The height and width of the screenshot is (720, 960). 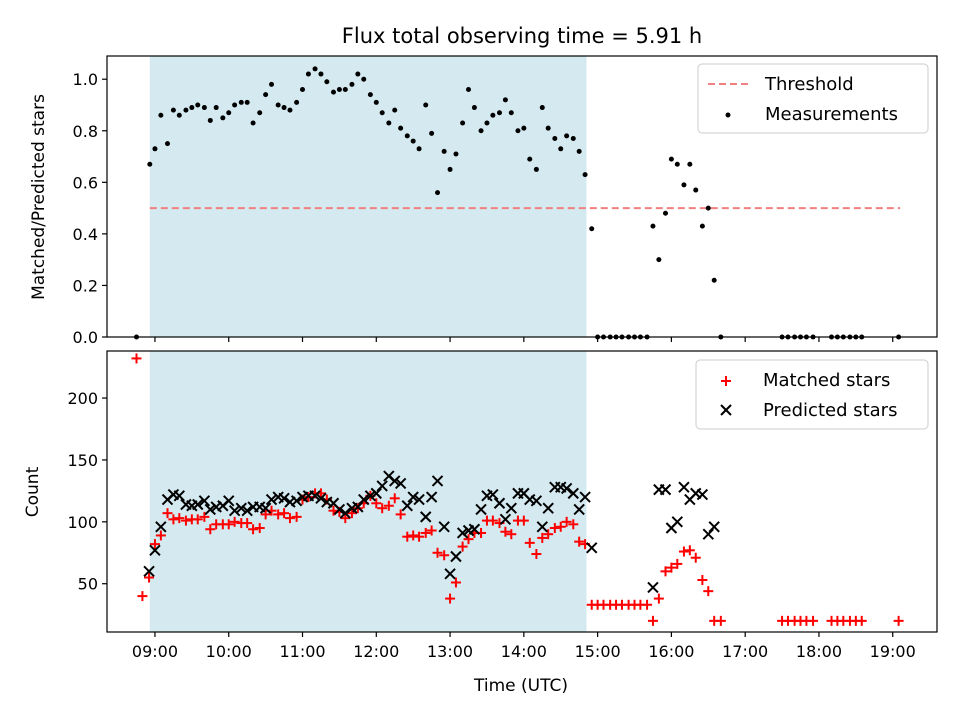 I want to click on y-tick-label: 0.0, so click(x=85, y=337).